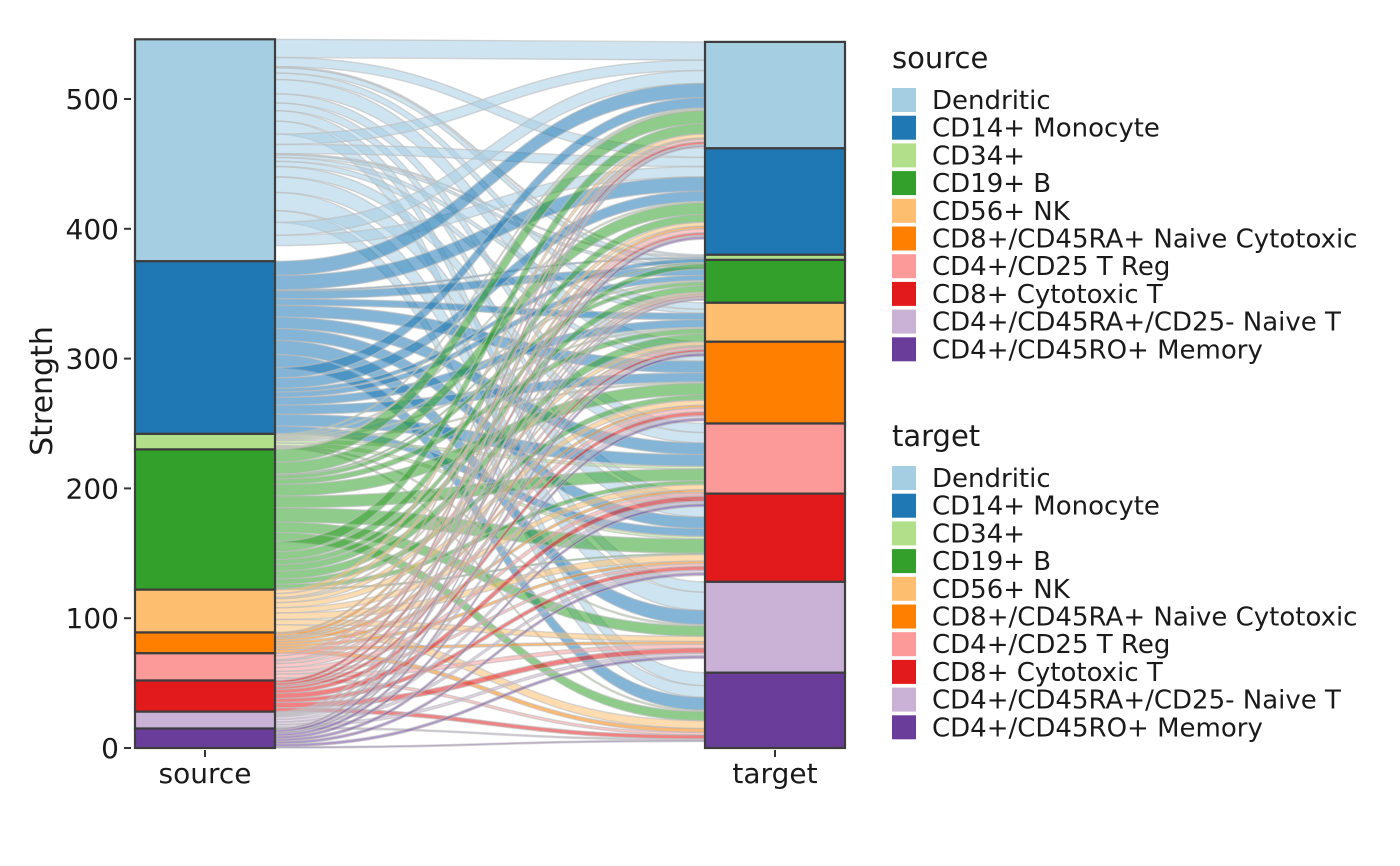 The height and width of the screenshot is (866, 1400). I want to click on source-bar-cd34, so click(205, 441).